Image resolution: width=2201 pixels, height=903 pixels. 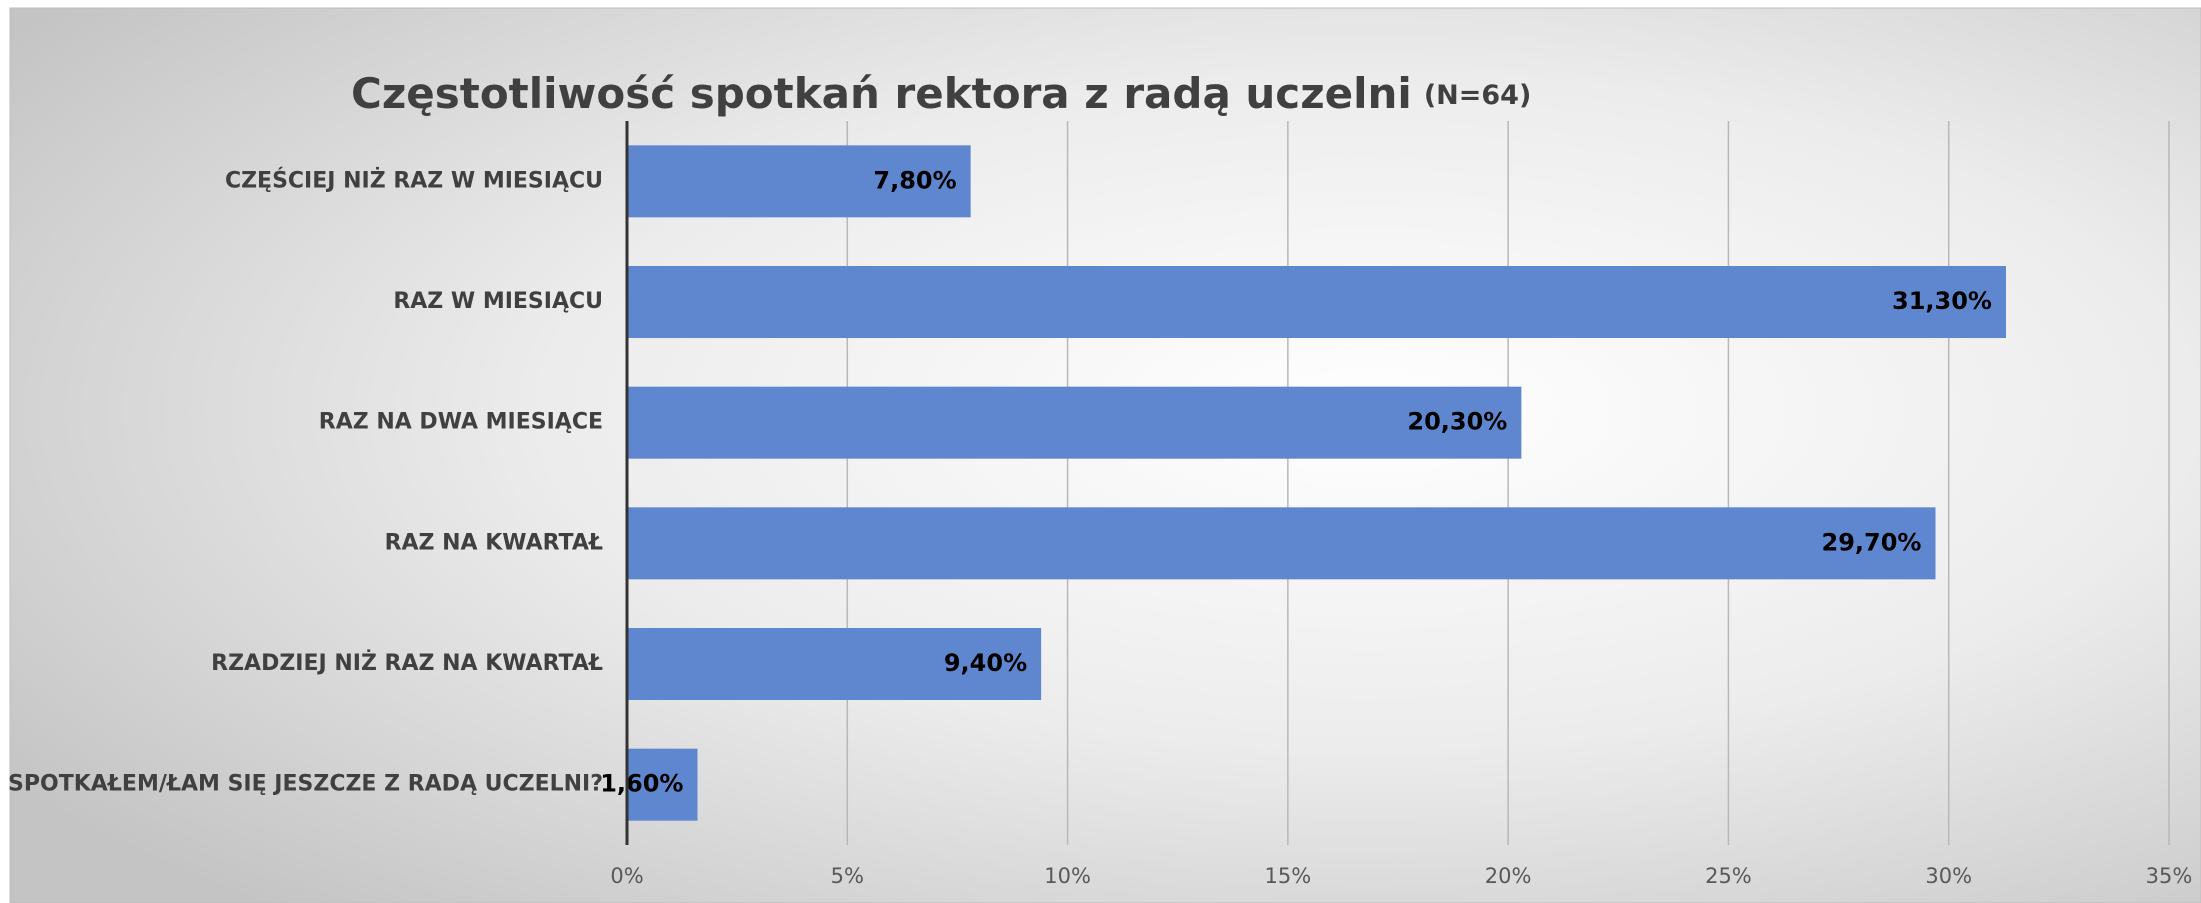 What do you see at coordinates (1728, 876) in the screenshot?
I see `x-tick-label: 25%` at bounding box center [1728, 876].